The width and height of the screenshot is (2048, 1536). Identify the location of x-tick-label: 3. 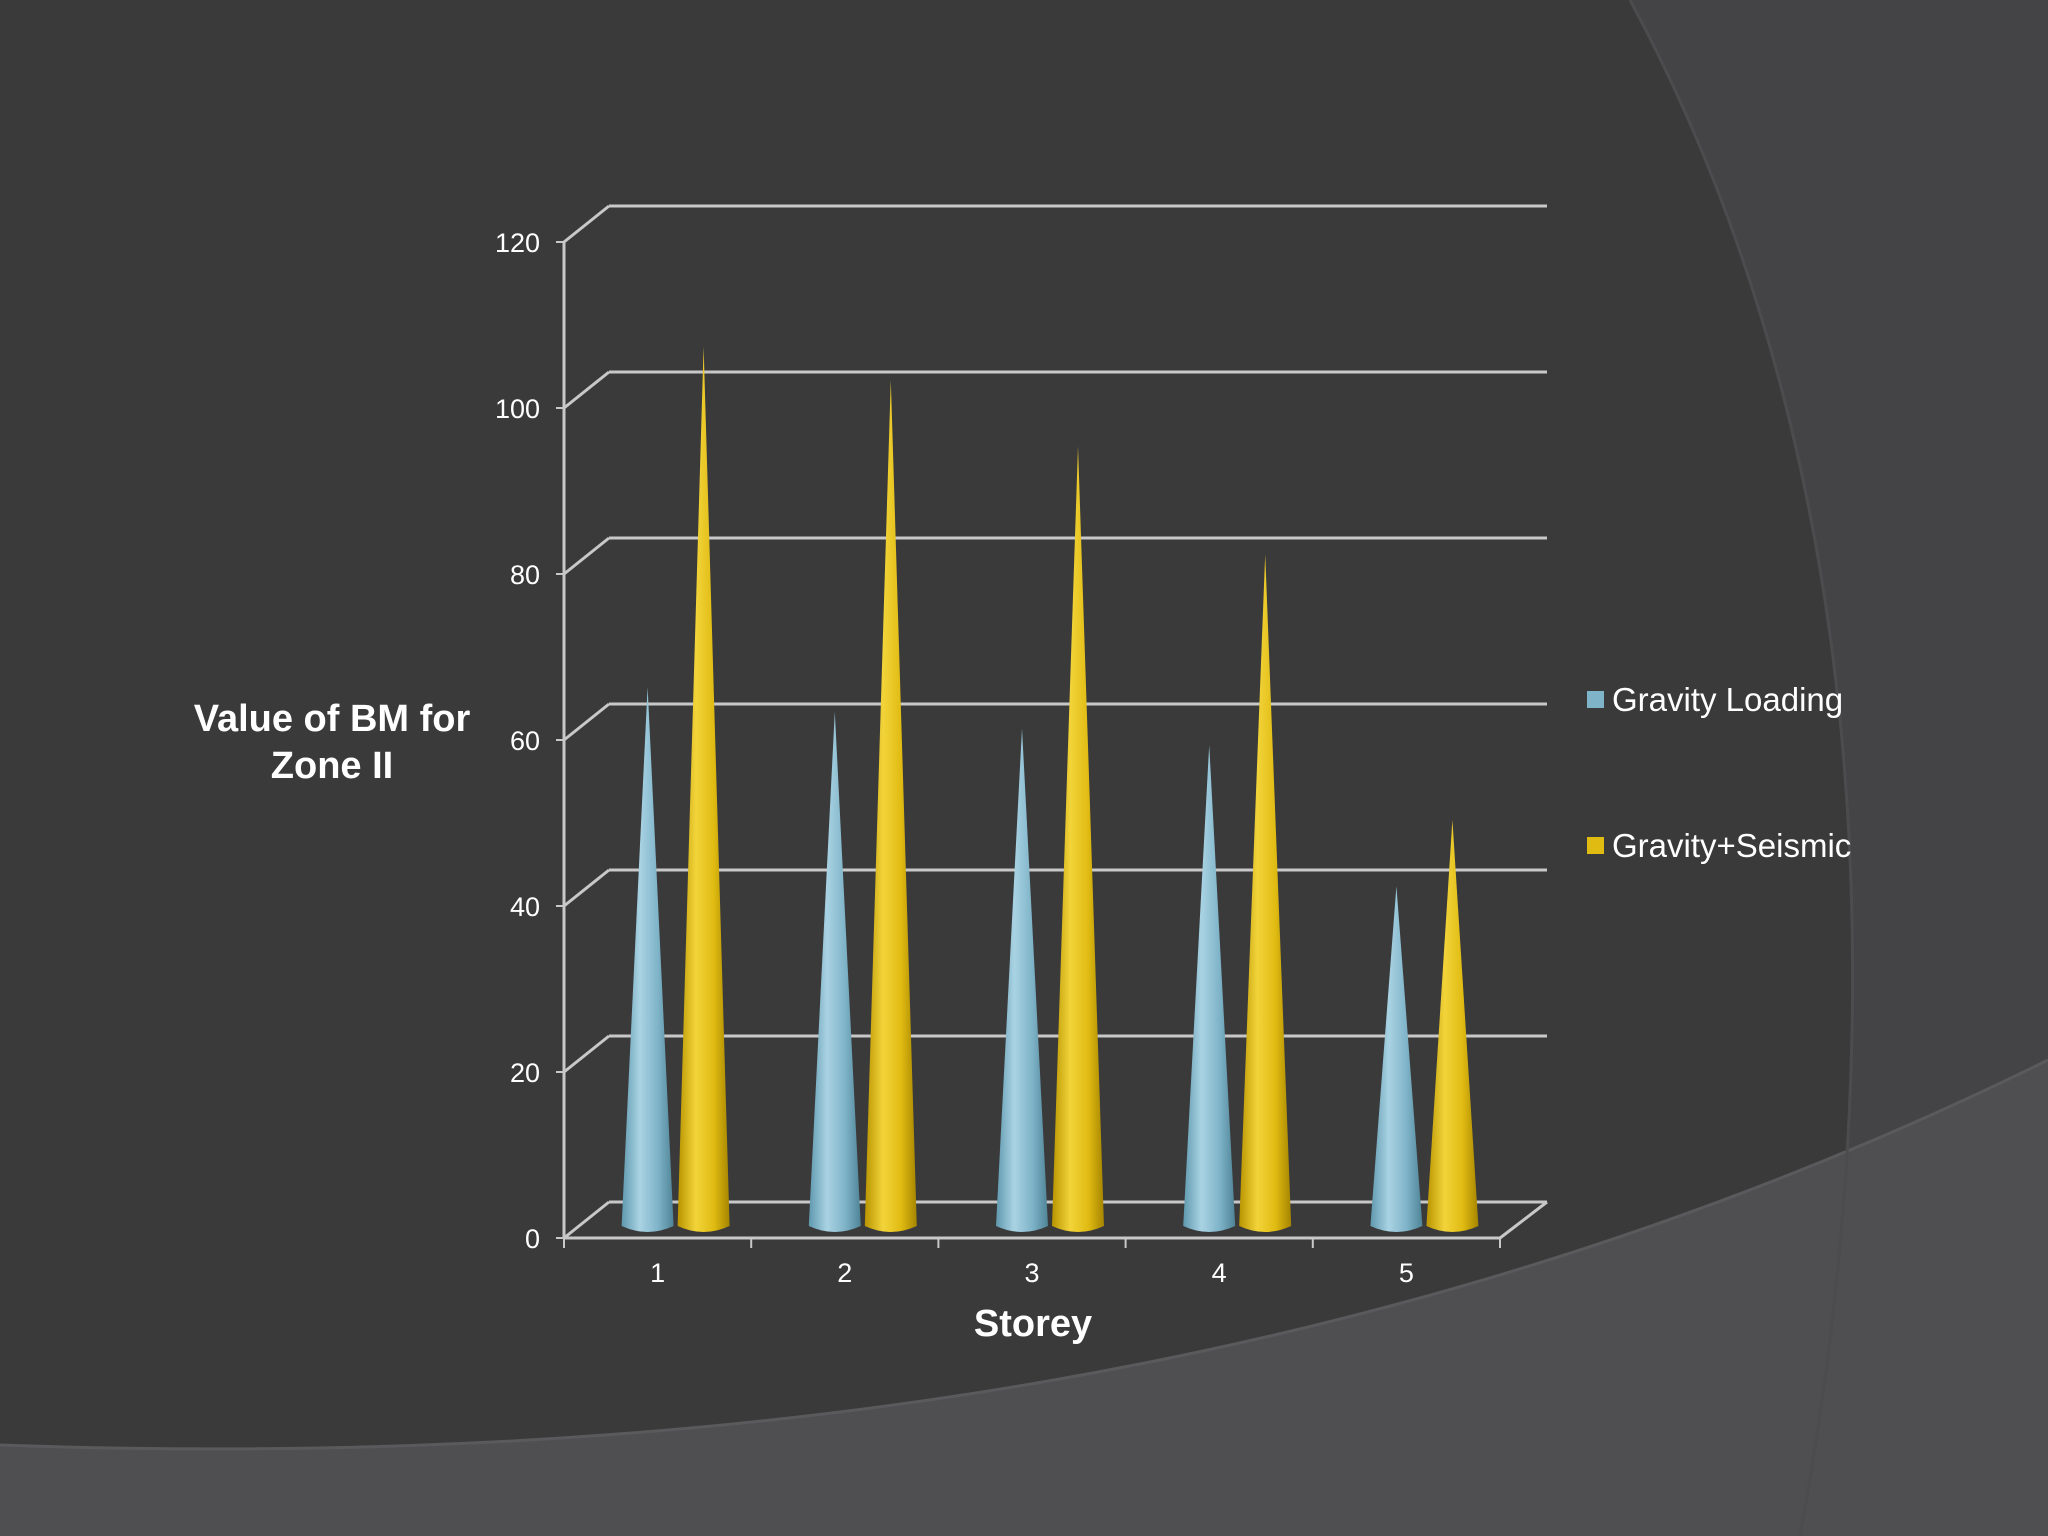
(1031, 1273).